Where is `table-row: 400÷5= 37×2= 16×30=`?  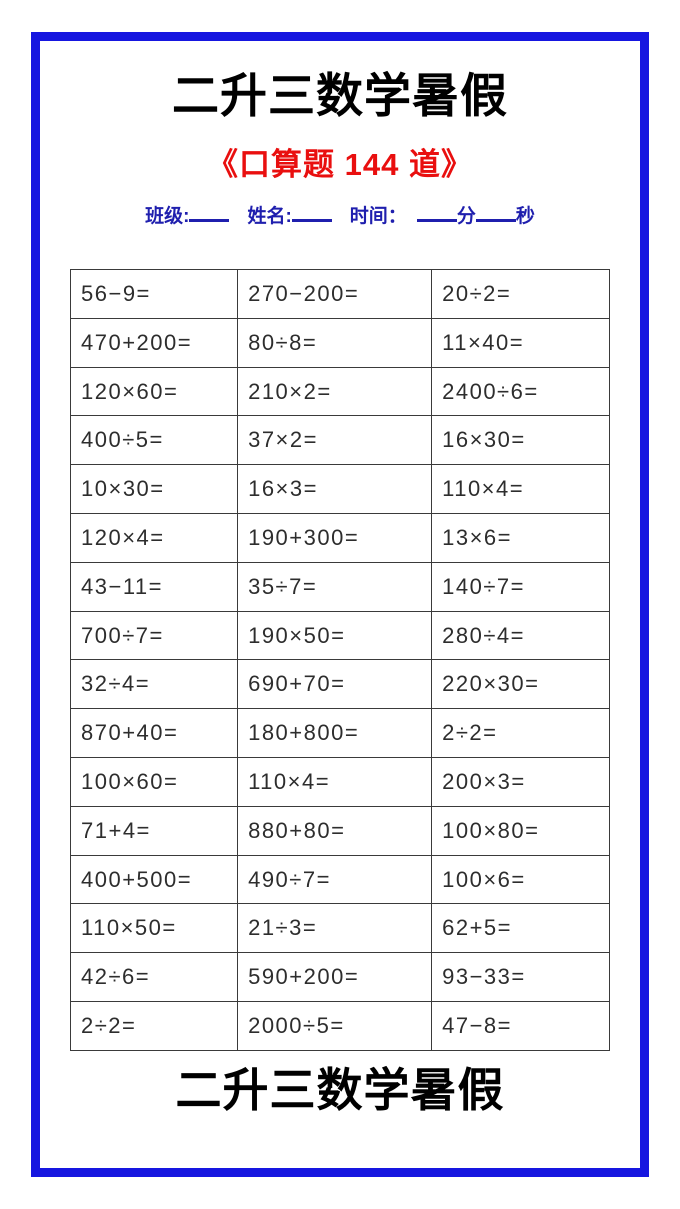 table-row: 400÷5= 37×2= 16×30= is located at coordinates (339, 440).